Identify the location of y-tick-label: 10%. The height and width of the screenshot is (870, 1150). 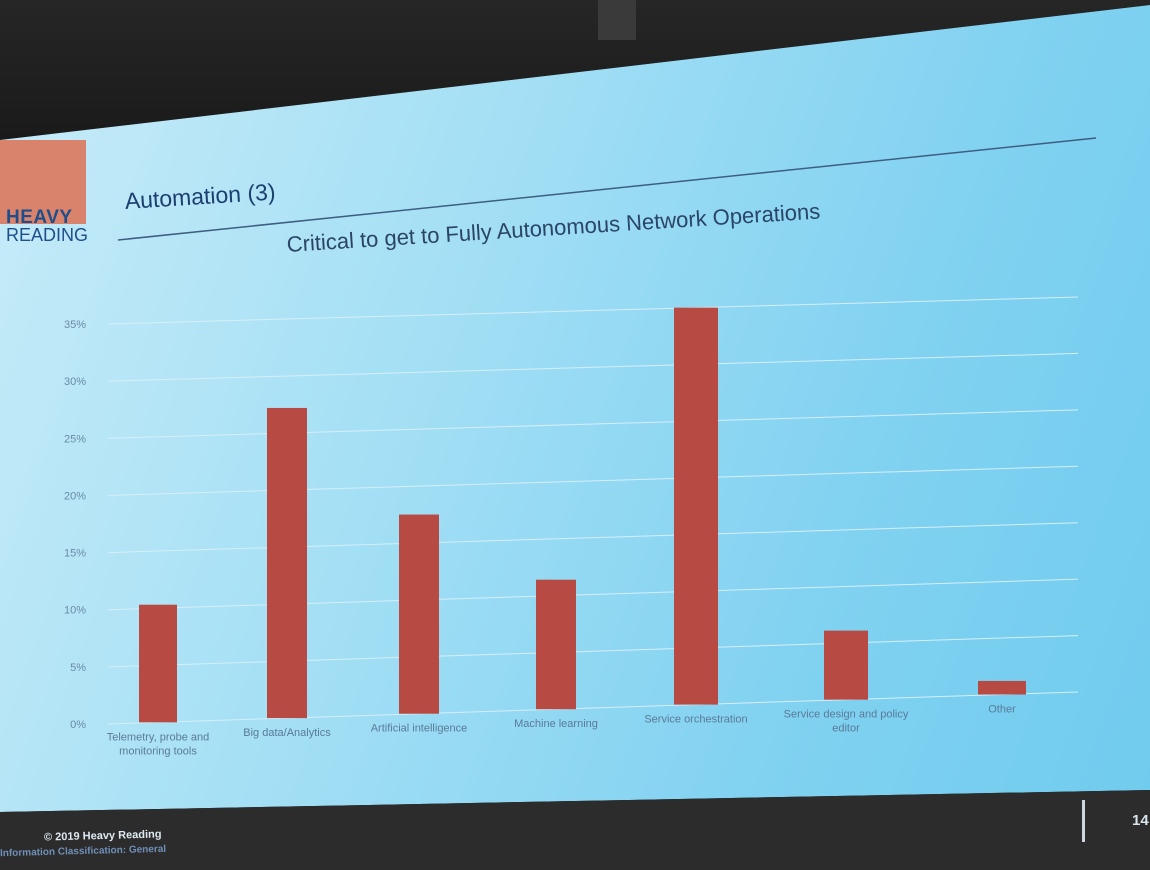
(75, 611).